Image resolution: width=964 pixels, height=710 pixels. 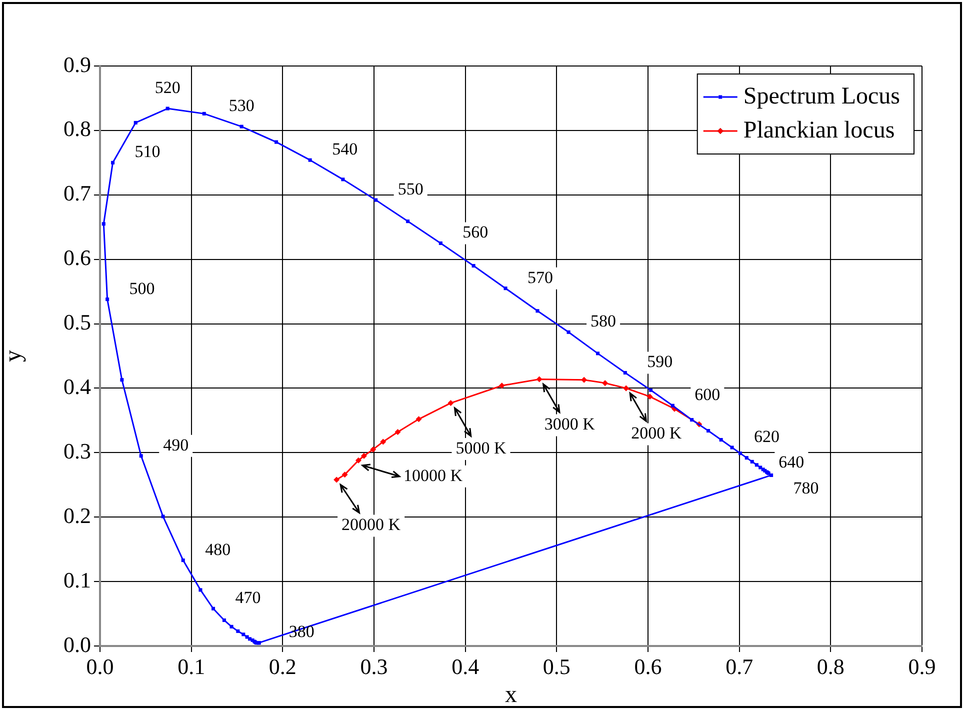 What do you see at coordinates (13, 356) in the screenshot?
I see `y-axis-title: y` at bounding box center [13, 356].